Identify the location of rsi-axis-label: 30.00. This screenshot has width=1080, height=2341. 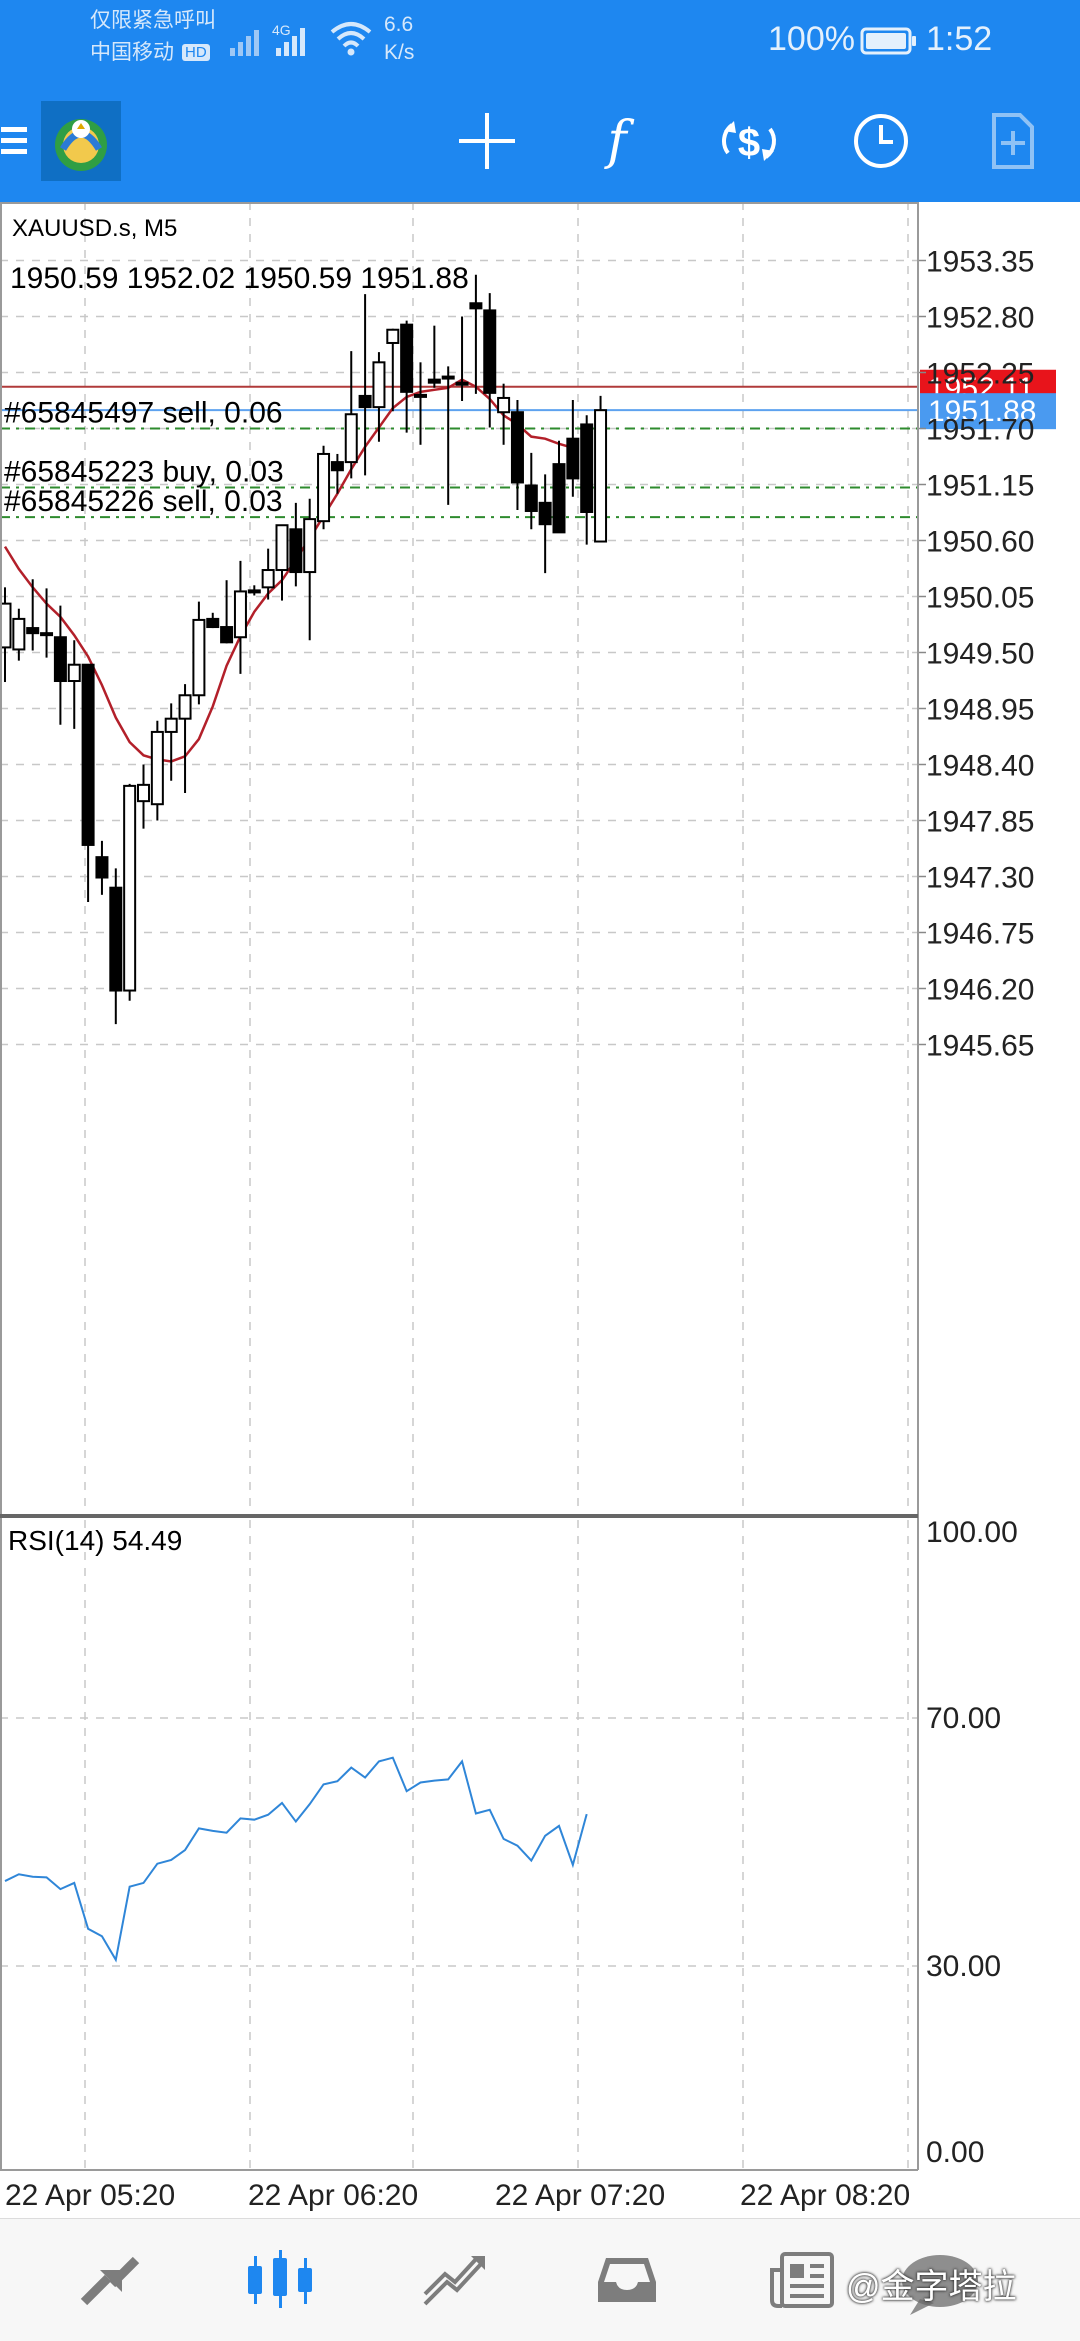
(963, 1966).